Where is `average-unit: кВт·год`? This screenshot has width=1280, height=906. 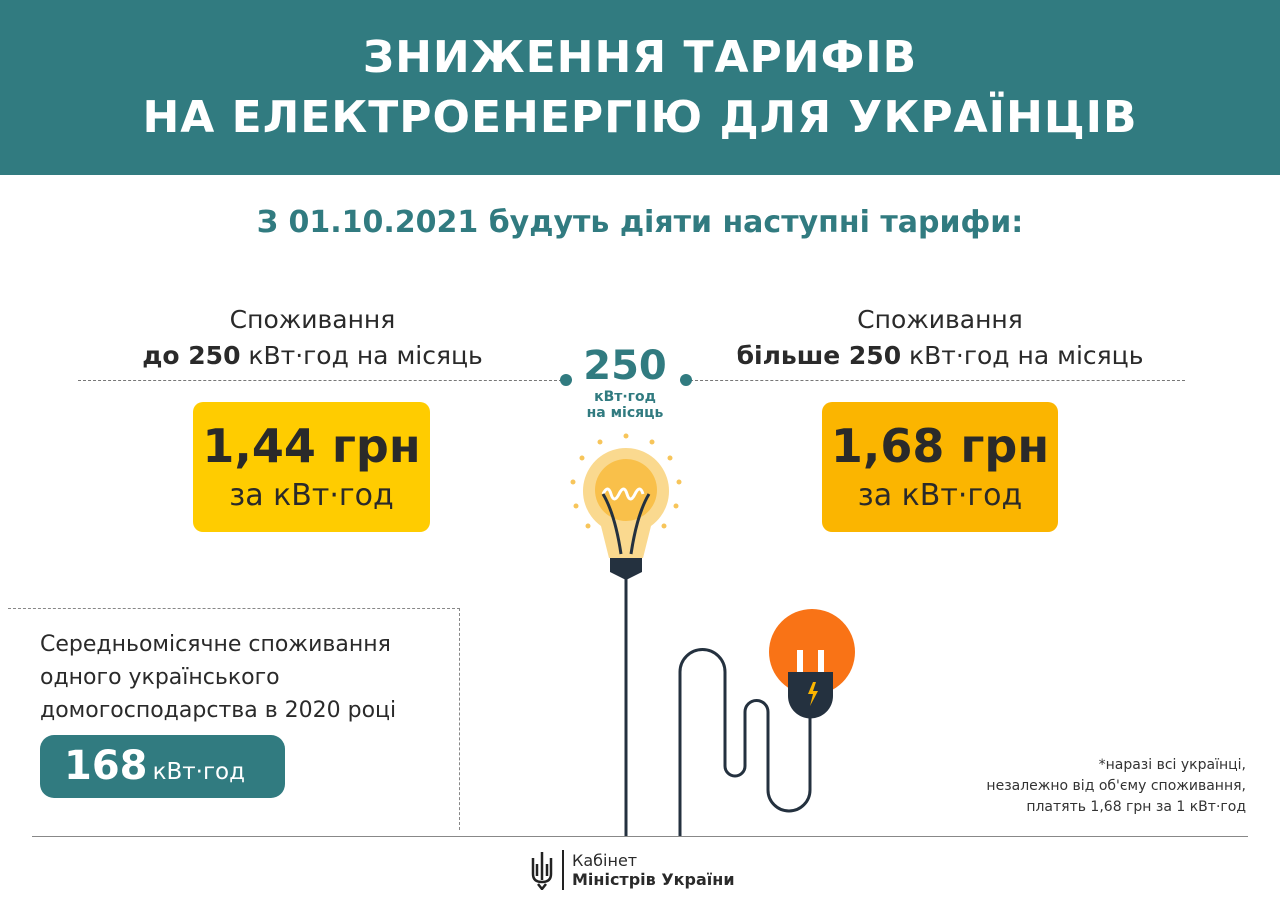 average-unit: кВт·год is located at coordinates (199, 772).